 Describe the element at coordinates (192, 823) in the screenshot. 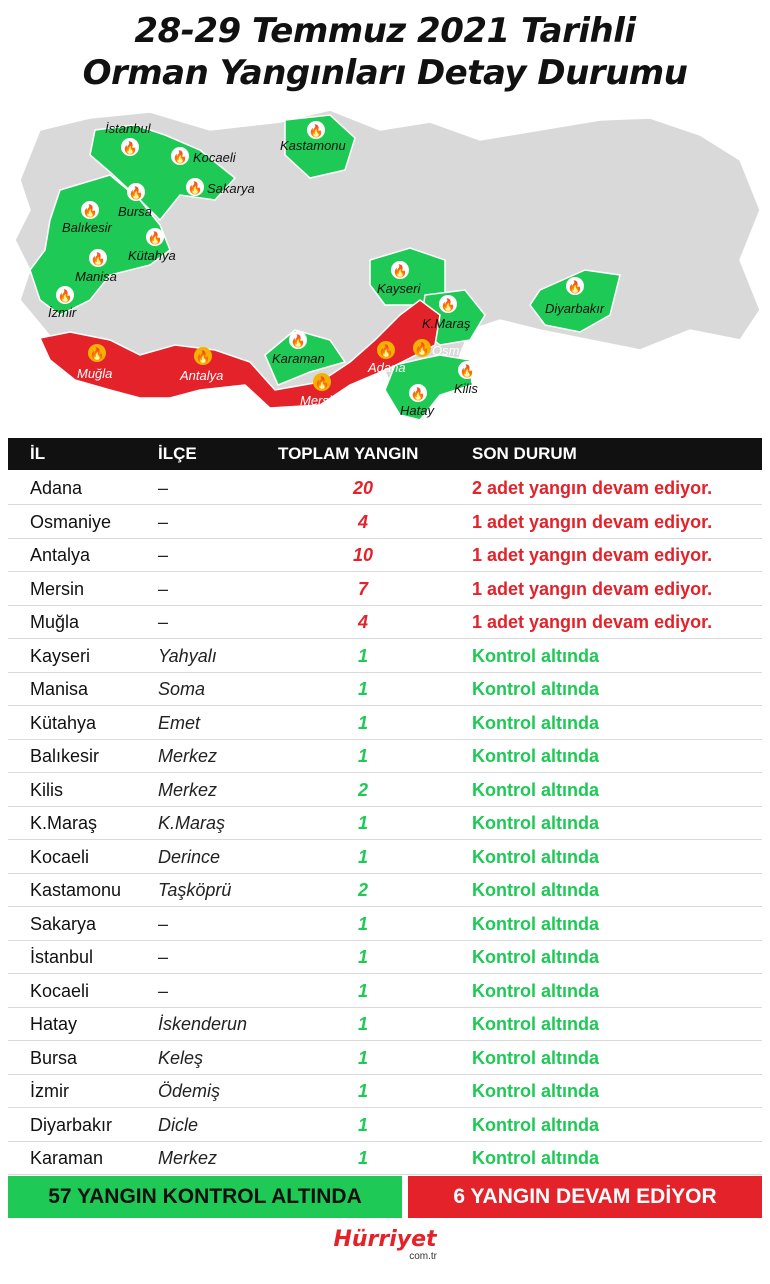

I see `cell-ilce: K.Maraş` at that location.